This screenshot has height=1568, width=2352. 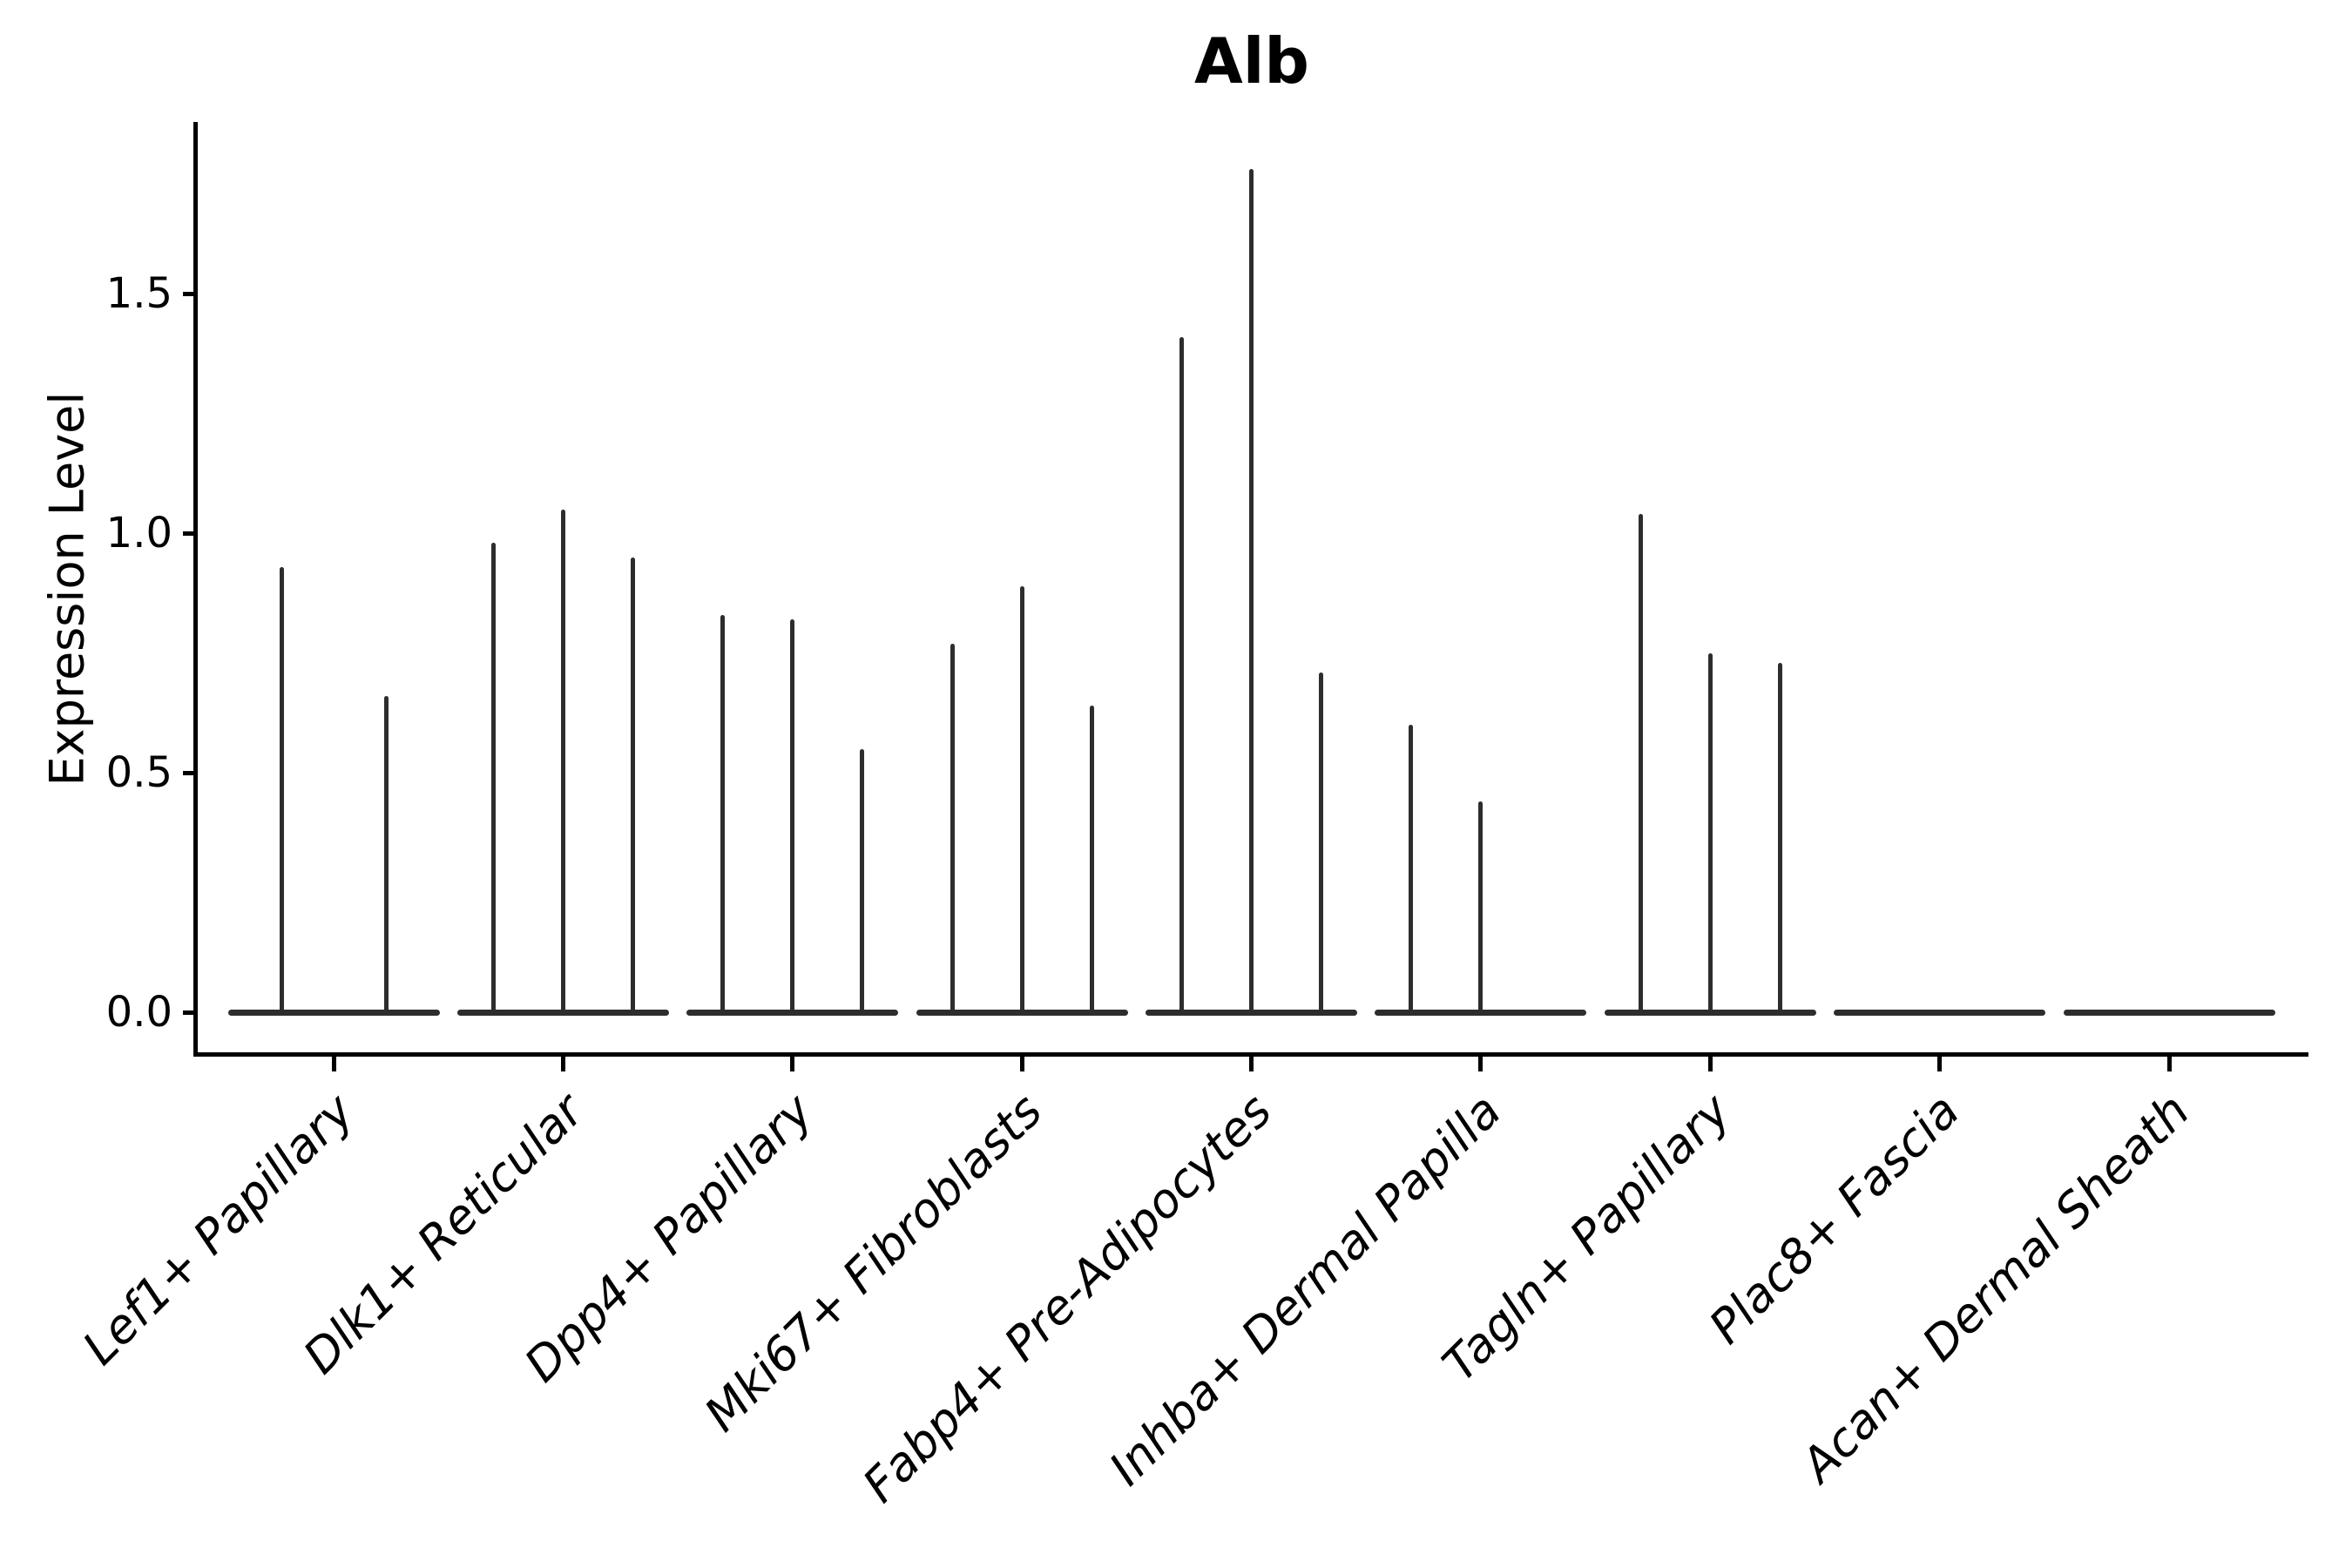 What do you see at coordinates (195, 589) in the screenshot?
I see `y-axis-spine` at bounding box center [195, 589].